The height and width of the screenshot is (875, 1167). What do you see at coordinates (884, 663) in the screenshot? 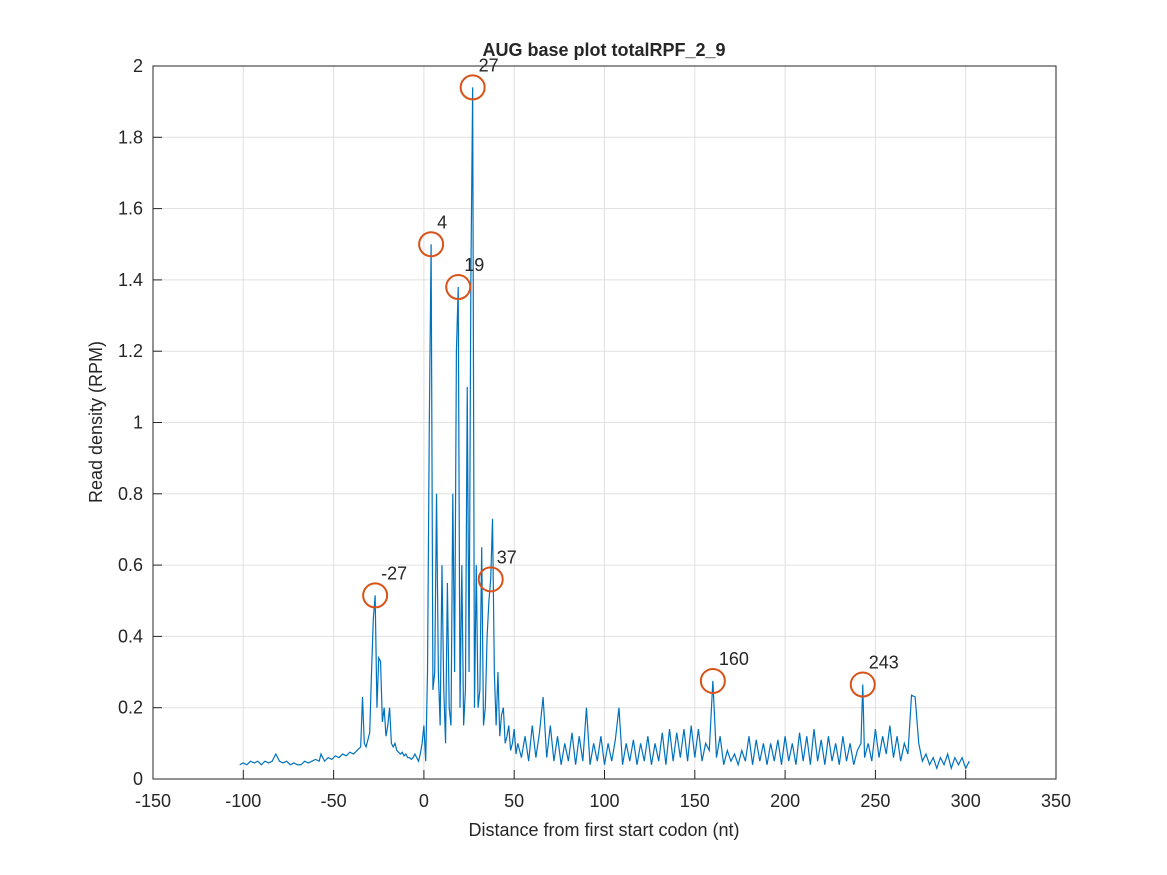
I see `peak-label: 243` at bounding box center [884, 663].